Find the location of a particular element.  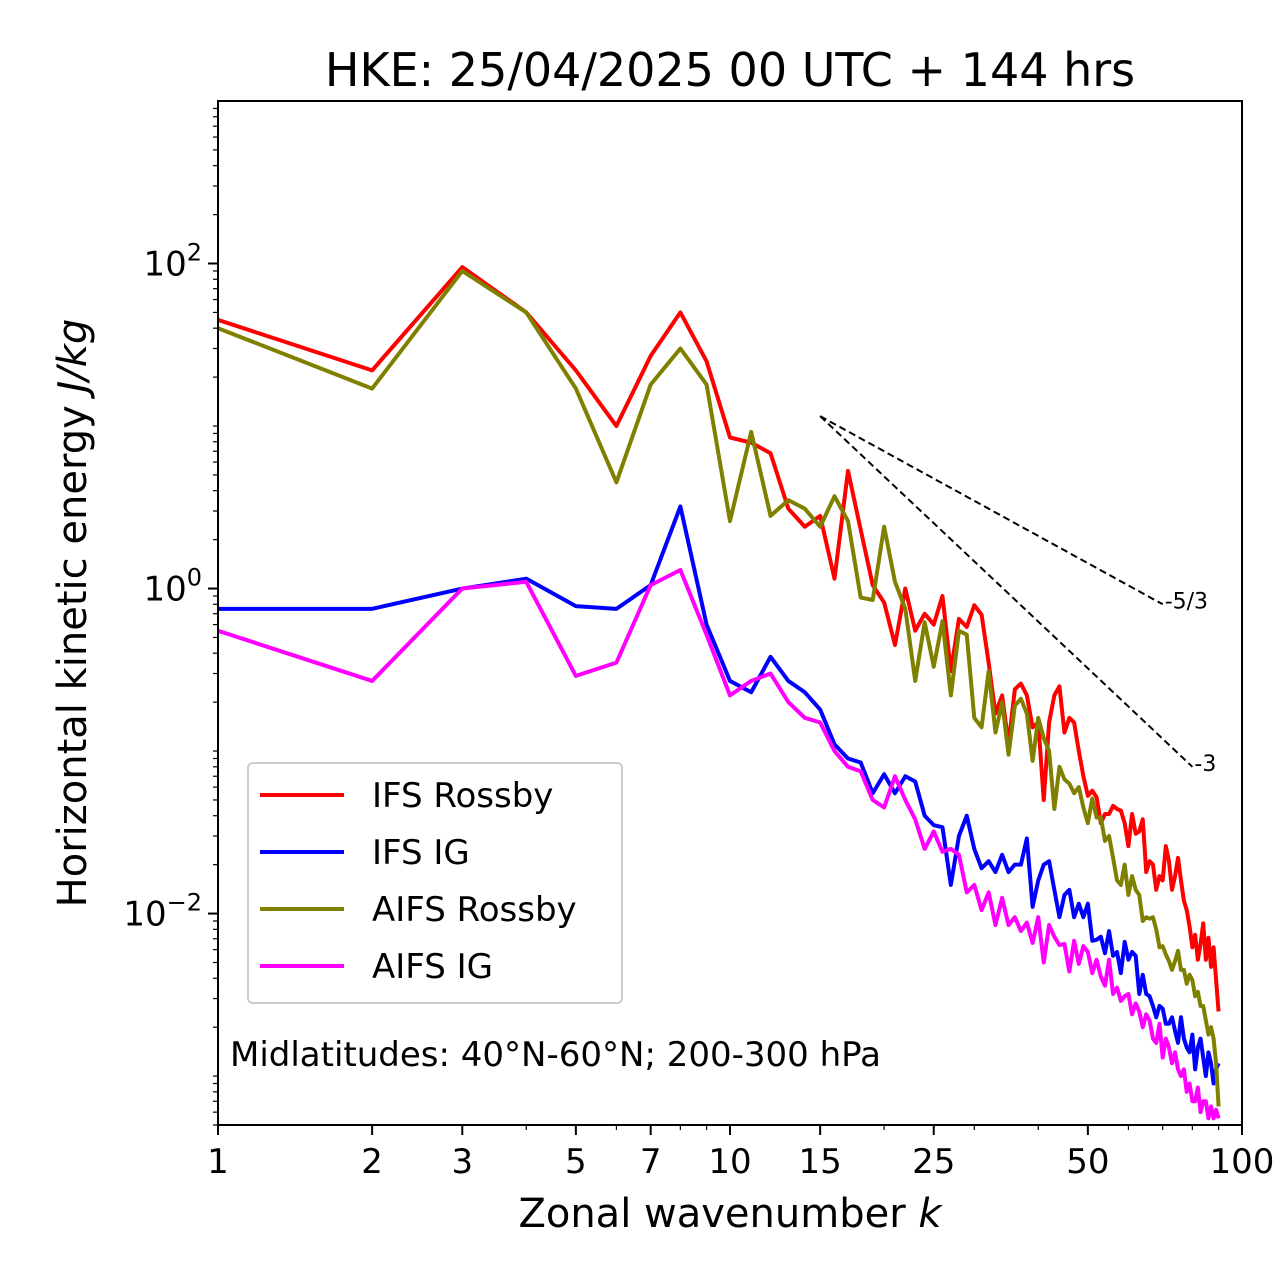

x-tick-label: 10 is located at coordinates (729, 1162).